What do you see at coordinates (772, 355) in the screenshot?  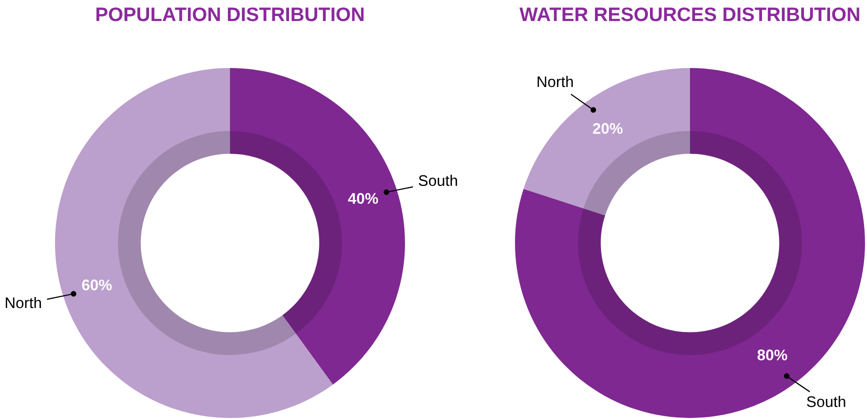 I see `data-label: 80%` at bounding box center [772, 355].